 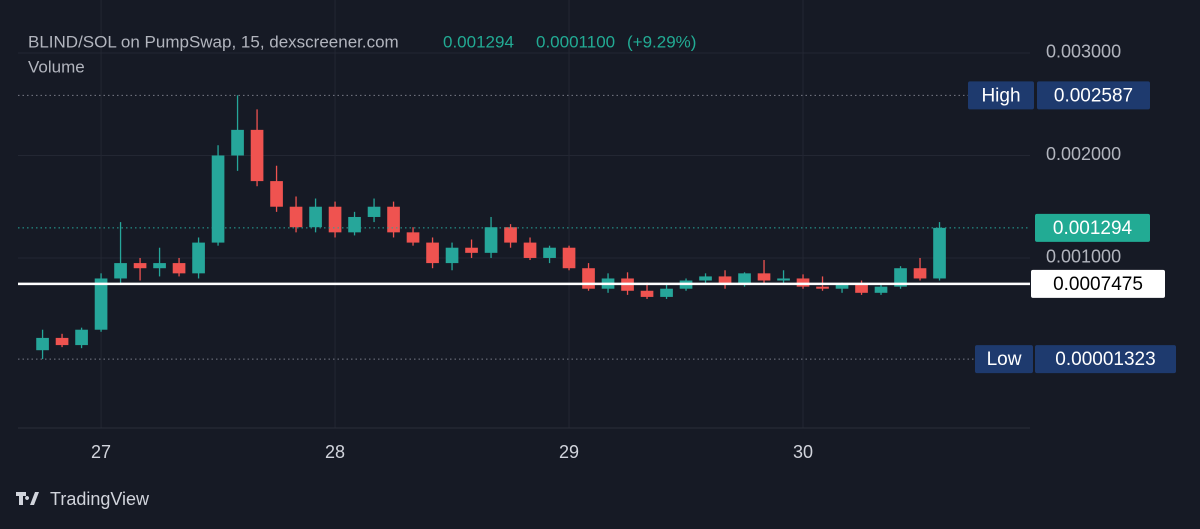 I want to click on tradingview-logo, so click(x=27, y=498).